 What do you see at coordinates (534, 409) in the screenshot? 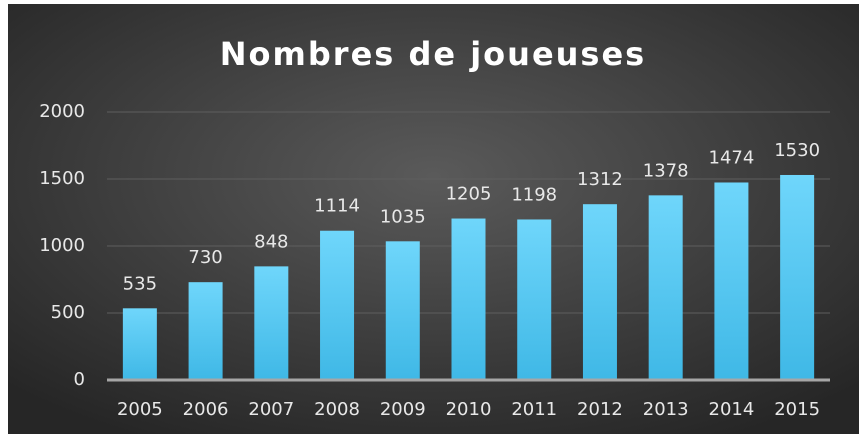
I see `x-tick-label: 2011` at bounding box center [534, 409].